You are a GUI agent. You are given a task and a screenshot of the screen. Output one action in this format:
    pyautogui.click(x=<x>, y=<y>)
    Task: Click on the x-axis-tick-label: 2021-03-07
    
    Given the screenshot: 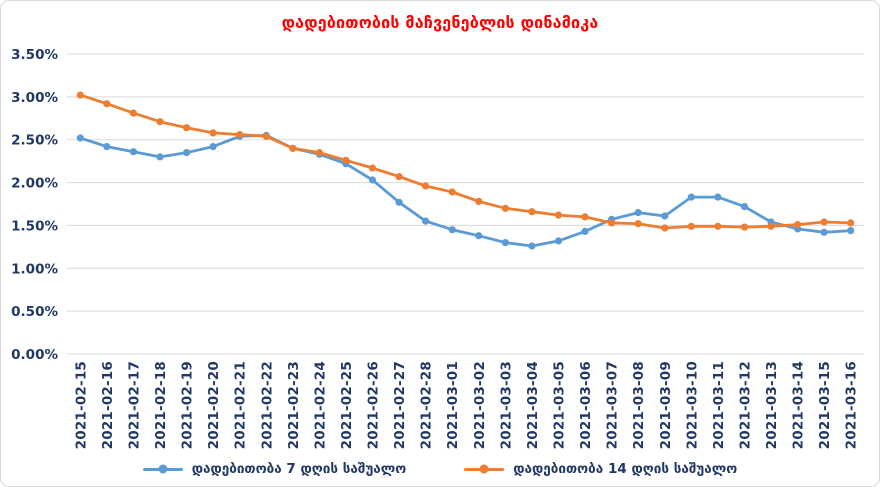 What is the action you would take?
    pyautogui.click(x=613, y=405)
    